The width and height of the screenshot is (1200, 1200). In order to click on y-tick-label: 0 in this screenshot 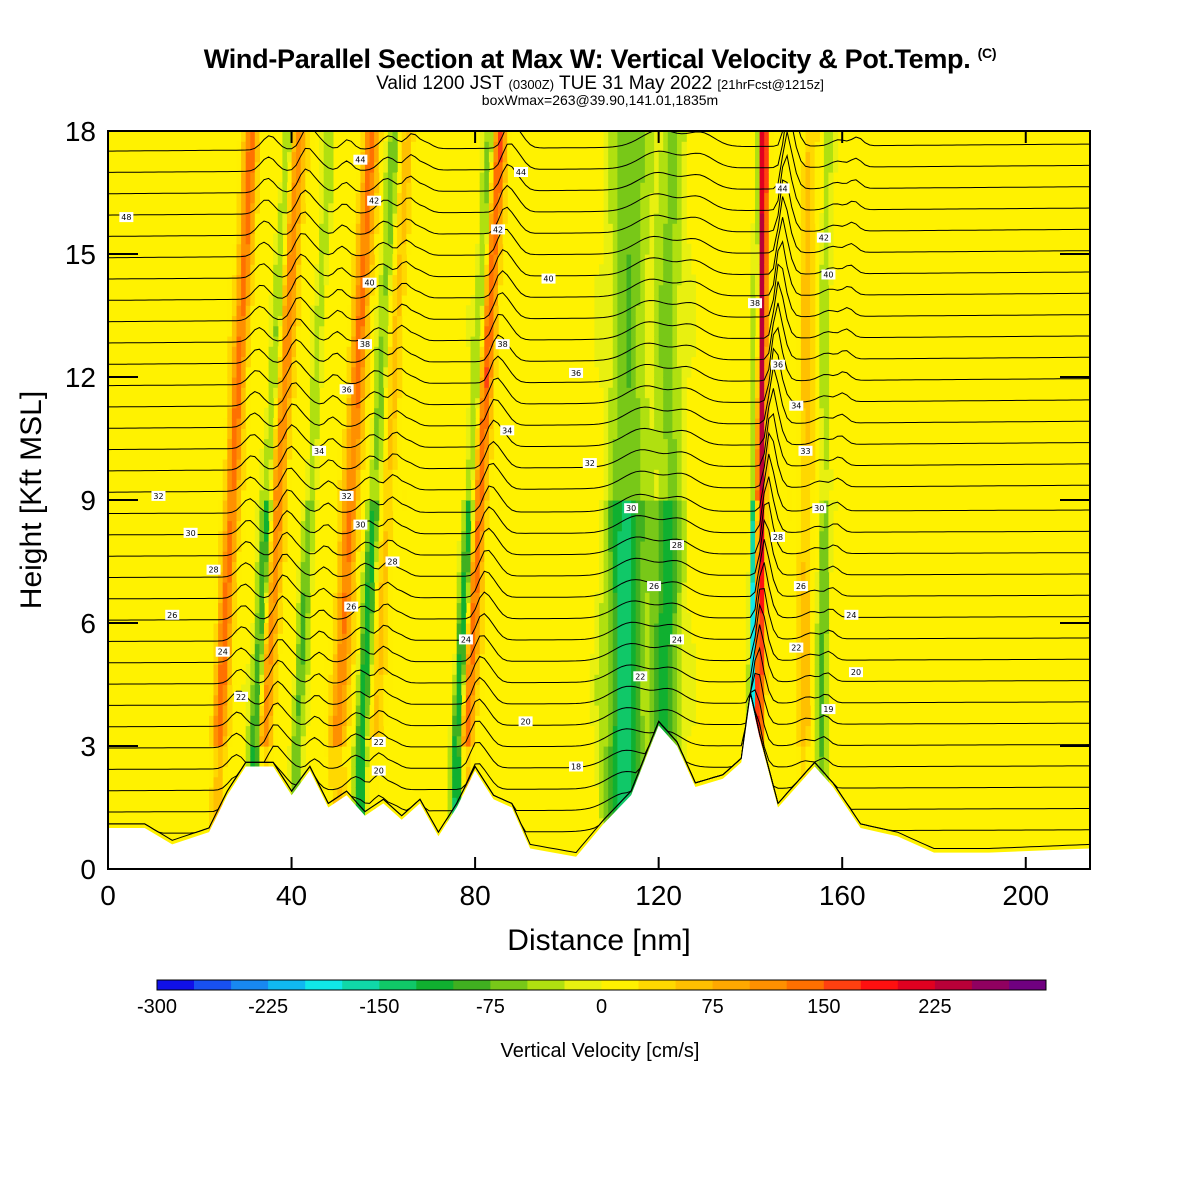, I will do `click(88, 869)`.